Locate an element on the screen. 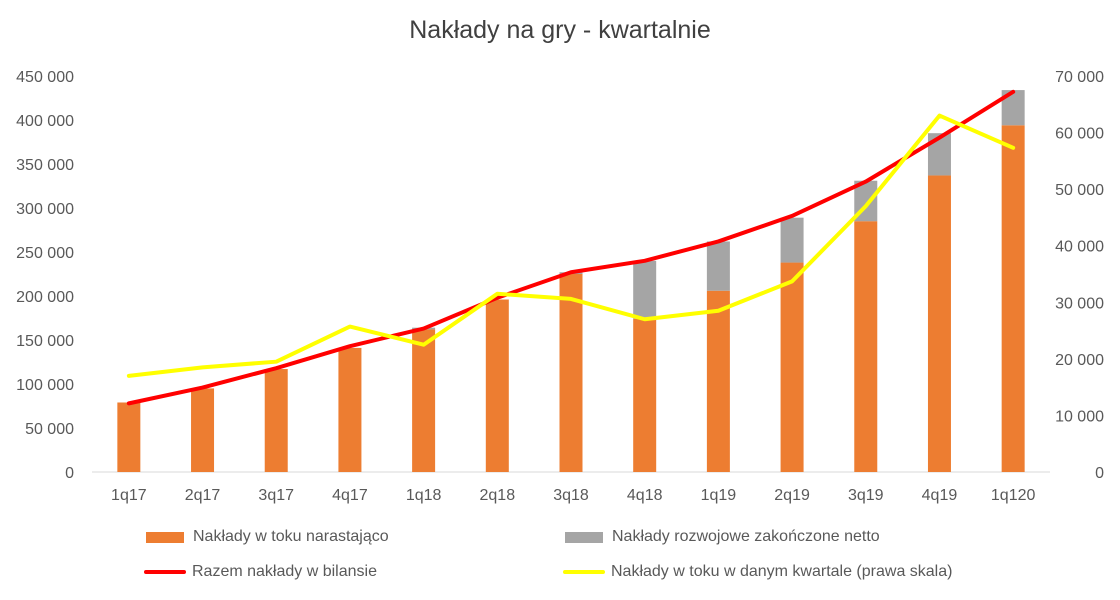  right-axis-tick-label: 40 000 is located at coordinates (1079, 247).